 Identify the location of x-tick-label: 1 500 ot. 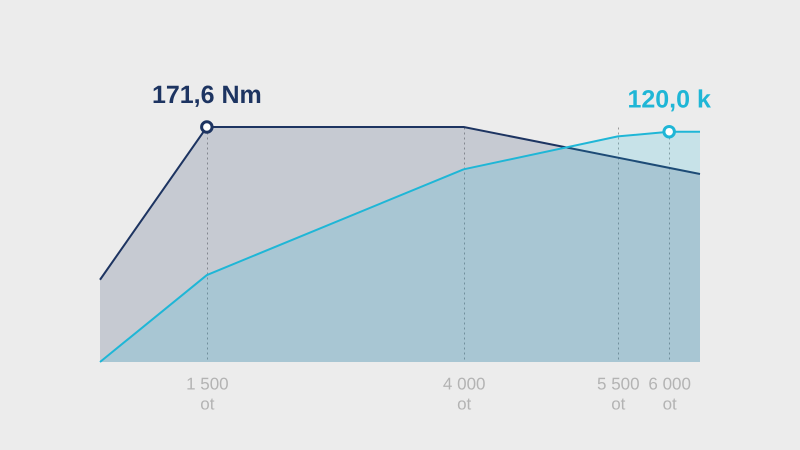
(207, 394).